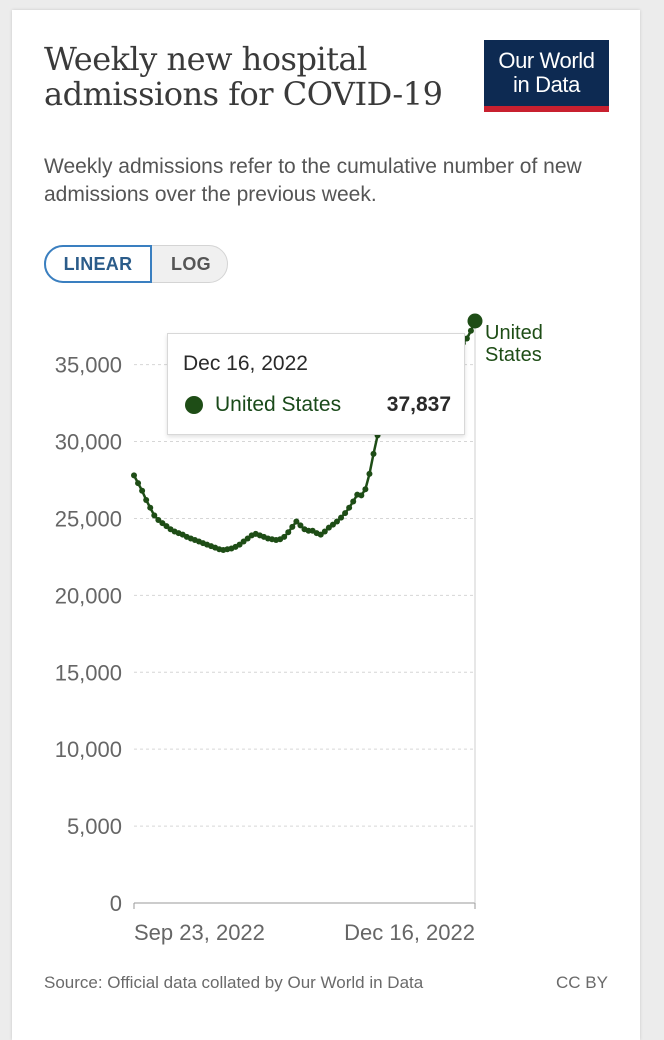 The image size is (664, 1040). I want to click on chart-tooltip: Dec 16, 2022 United States 37,837, so click(316, 384).